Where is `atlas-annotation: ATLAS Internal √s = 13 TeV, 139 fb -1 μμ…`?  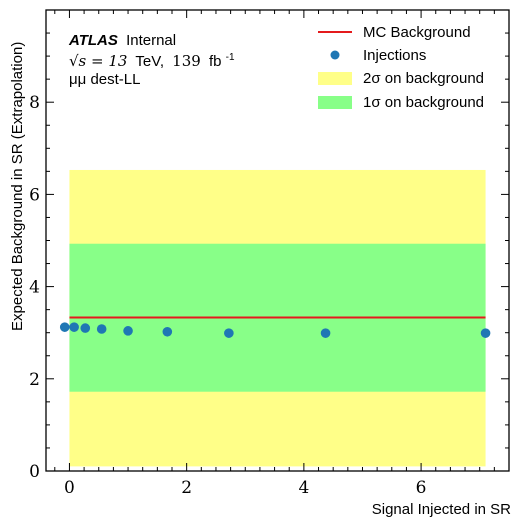
atlas-annotation: ATLAS Internal √s = 13 TeV, 139 fb -1 μμ… is located at coordinates (151, 60).